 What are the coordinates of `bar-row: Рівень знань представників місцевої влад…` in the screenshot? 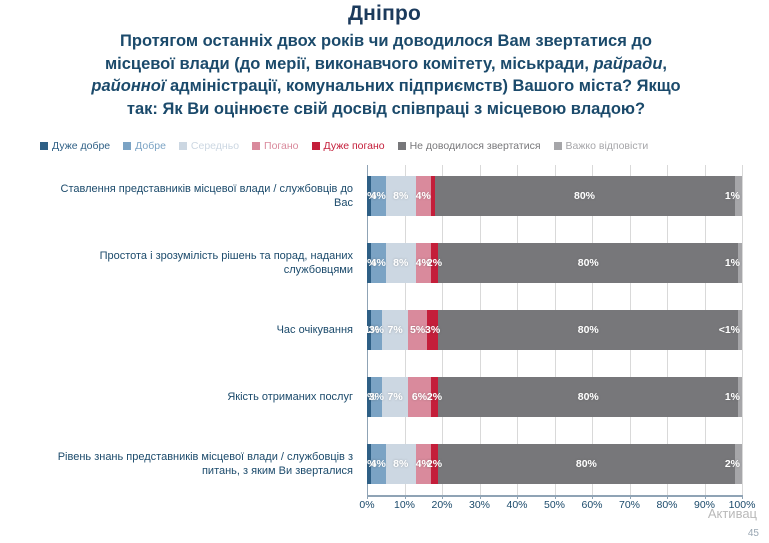 It's located at (384, 464).